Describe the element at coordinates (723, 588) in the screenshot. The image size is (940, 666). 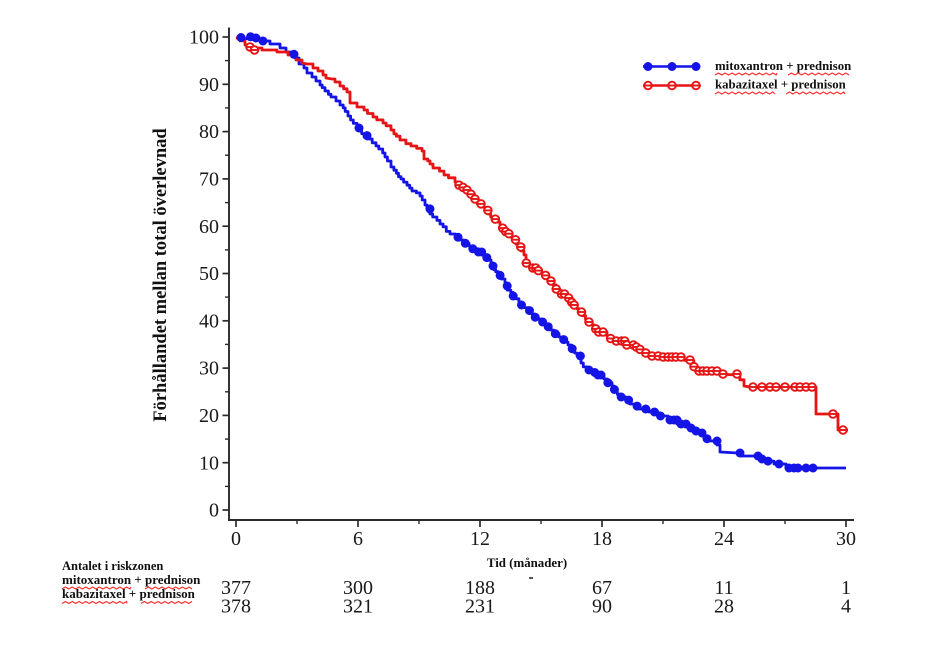
I see `svg-text: 11` at that location.